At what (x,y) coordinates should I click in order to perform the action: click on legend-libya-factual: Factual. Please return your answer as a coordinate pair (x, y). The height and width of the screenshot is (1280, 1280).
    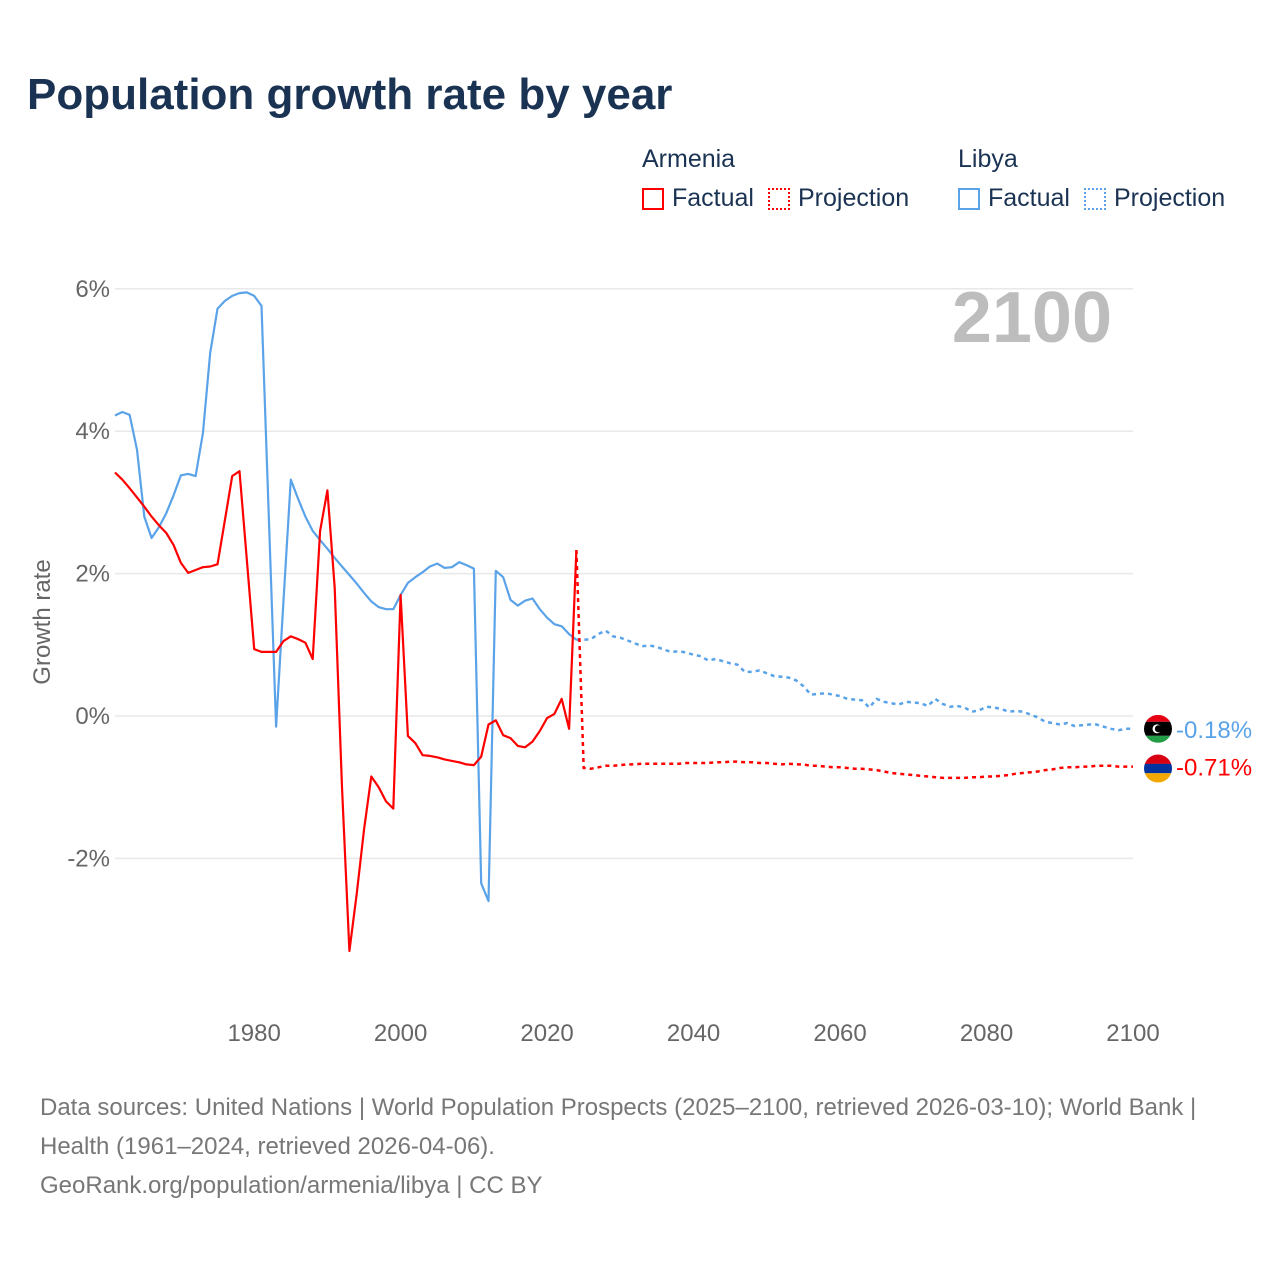
    Looking at the image, I should click on (1014, 198).